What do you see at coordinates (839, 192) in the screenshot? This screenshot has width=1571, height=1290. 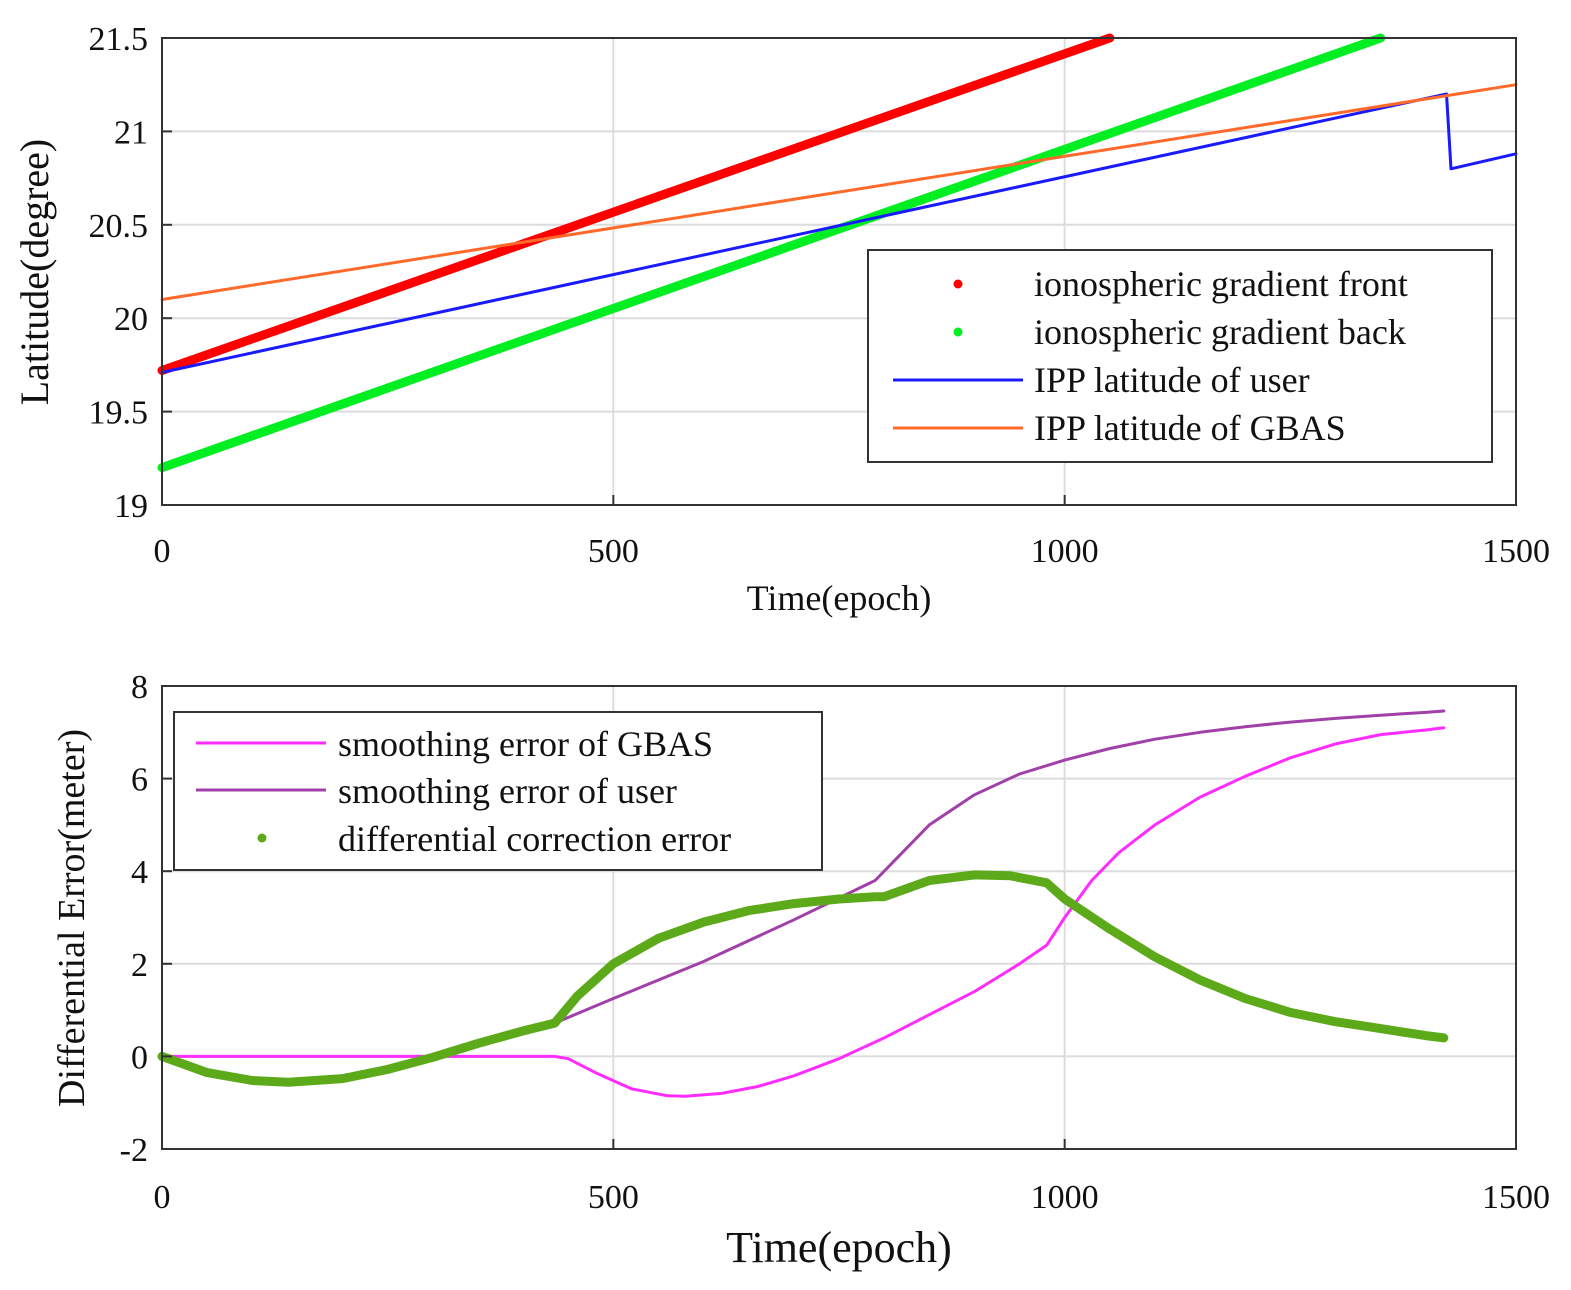 I see `series-ipp-latitude-of-gbas` at bounding box center [839, 192].